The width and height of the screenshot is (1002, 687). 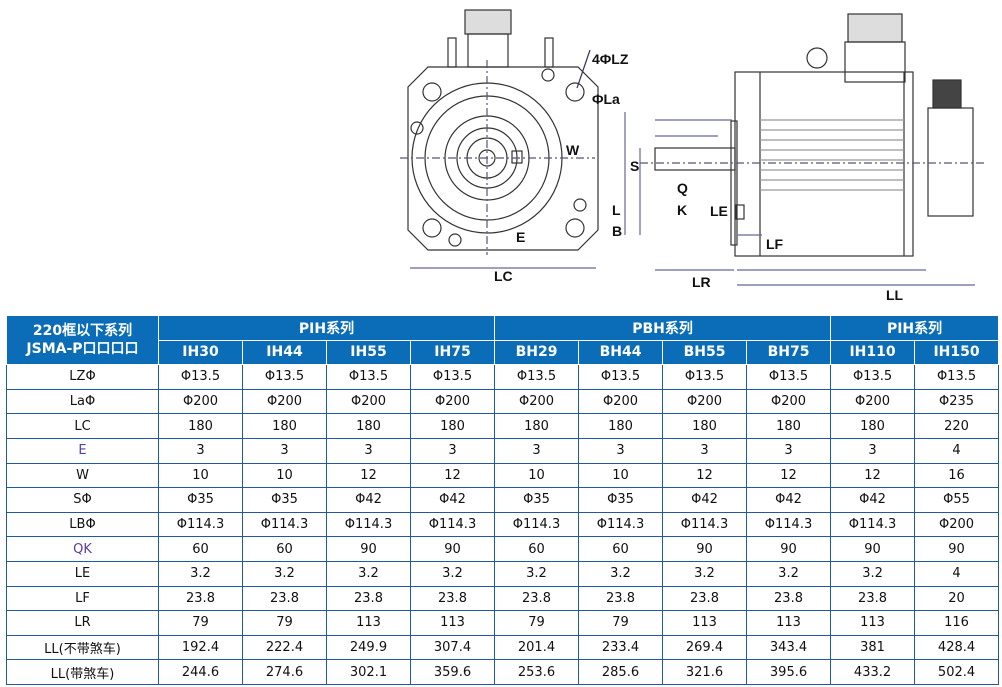 What do you see at coordinates (957, 598) in the screenshot?
I see `table-cell: 20` at bounding box center [957, 598].